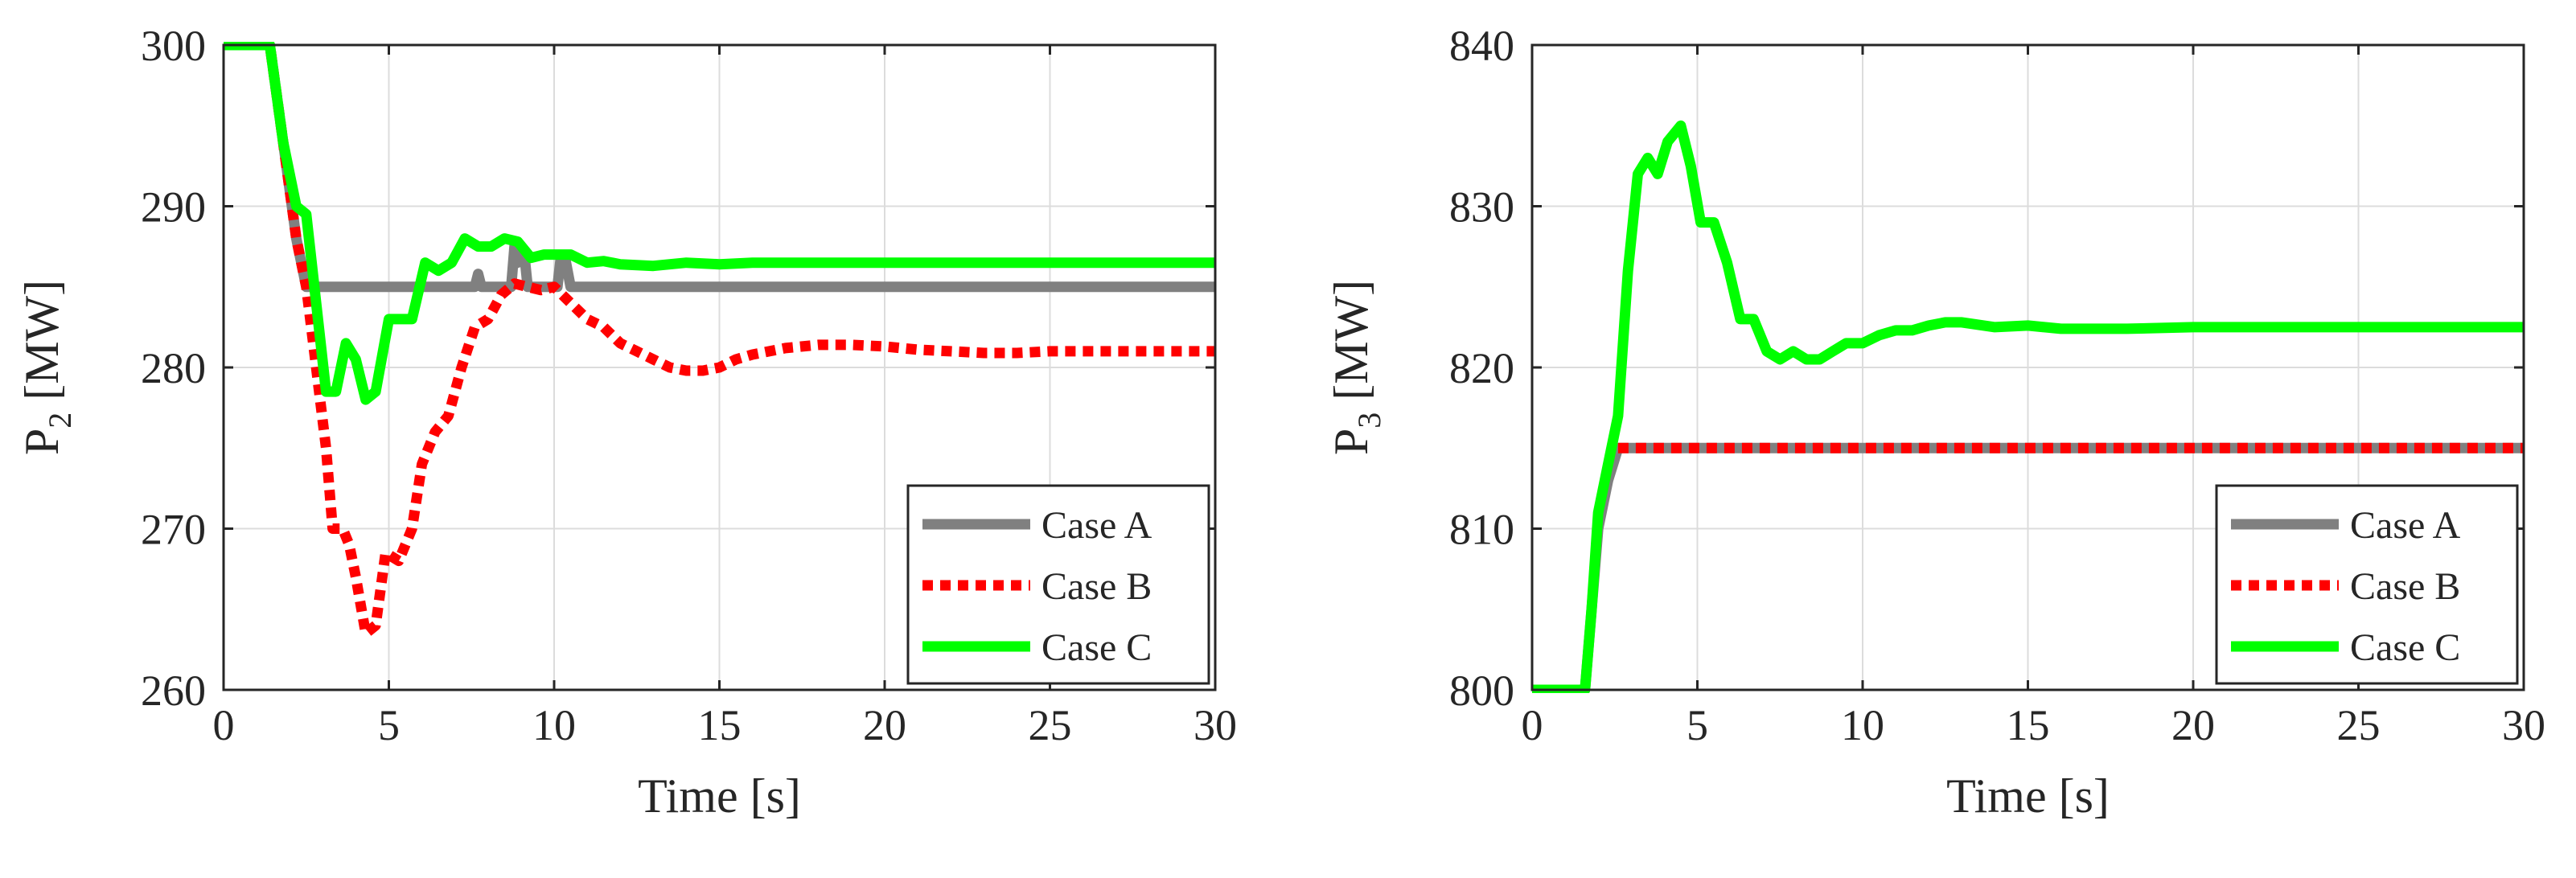 Image resolution: width=2576 pixels, height=878 pixels. Describe the element at coordinates (1369, 421) in the screenshot. I see `y-axis-label-sub: 3` at that location.